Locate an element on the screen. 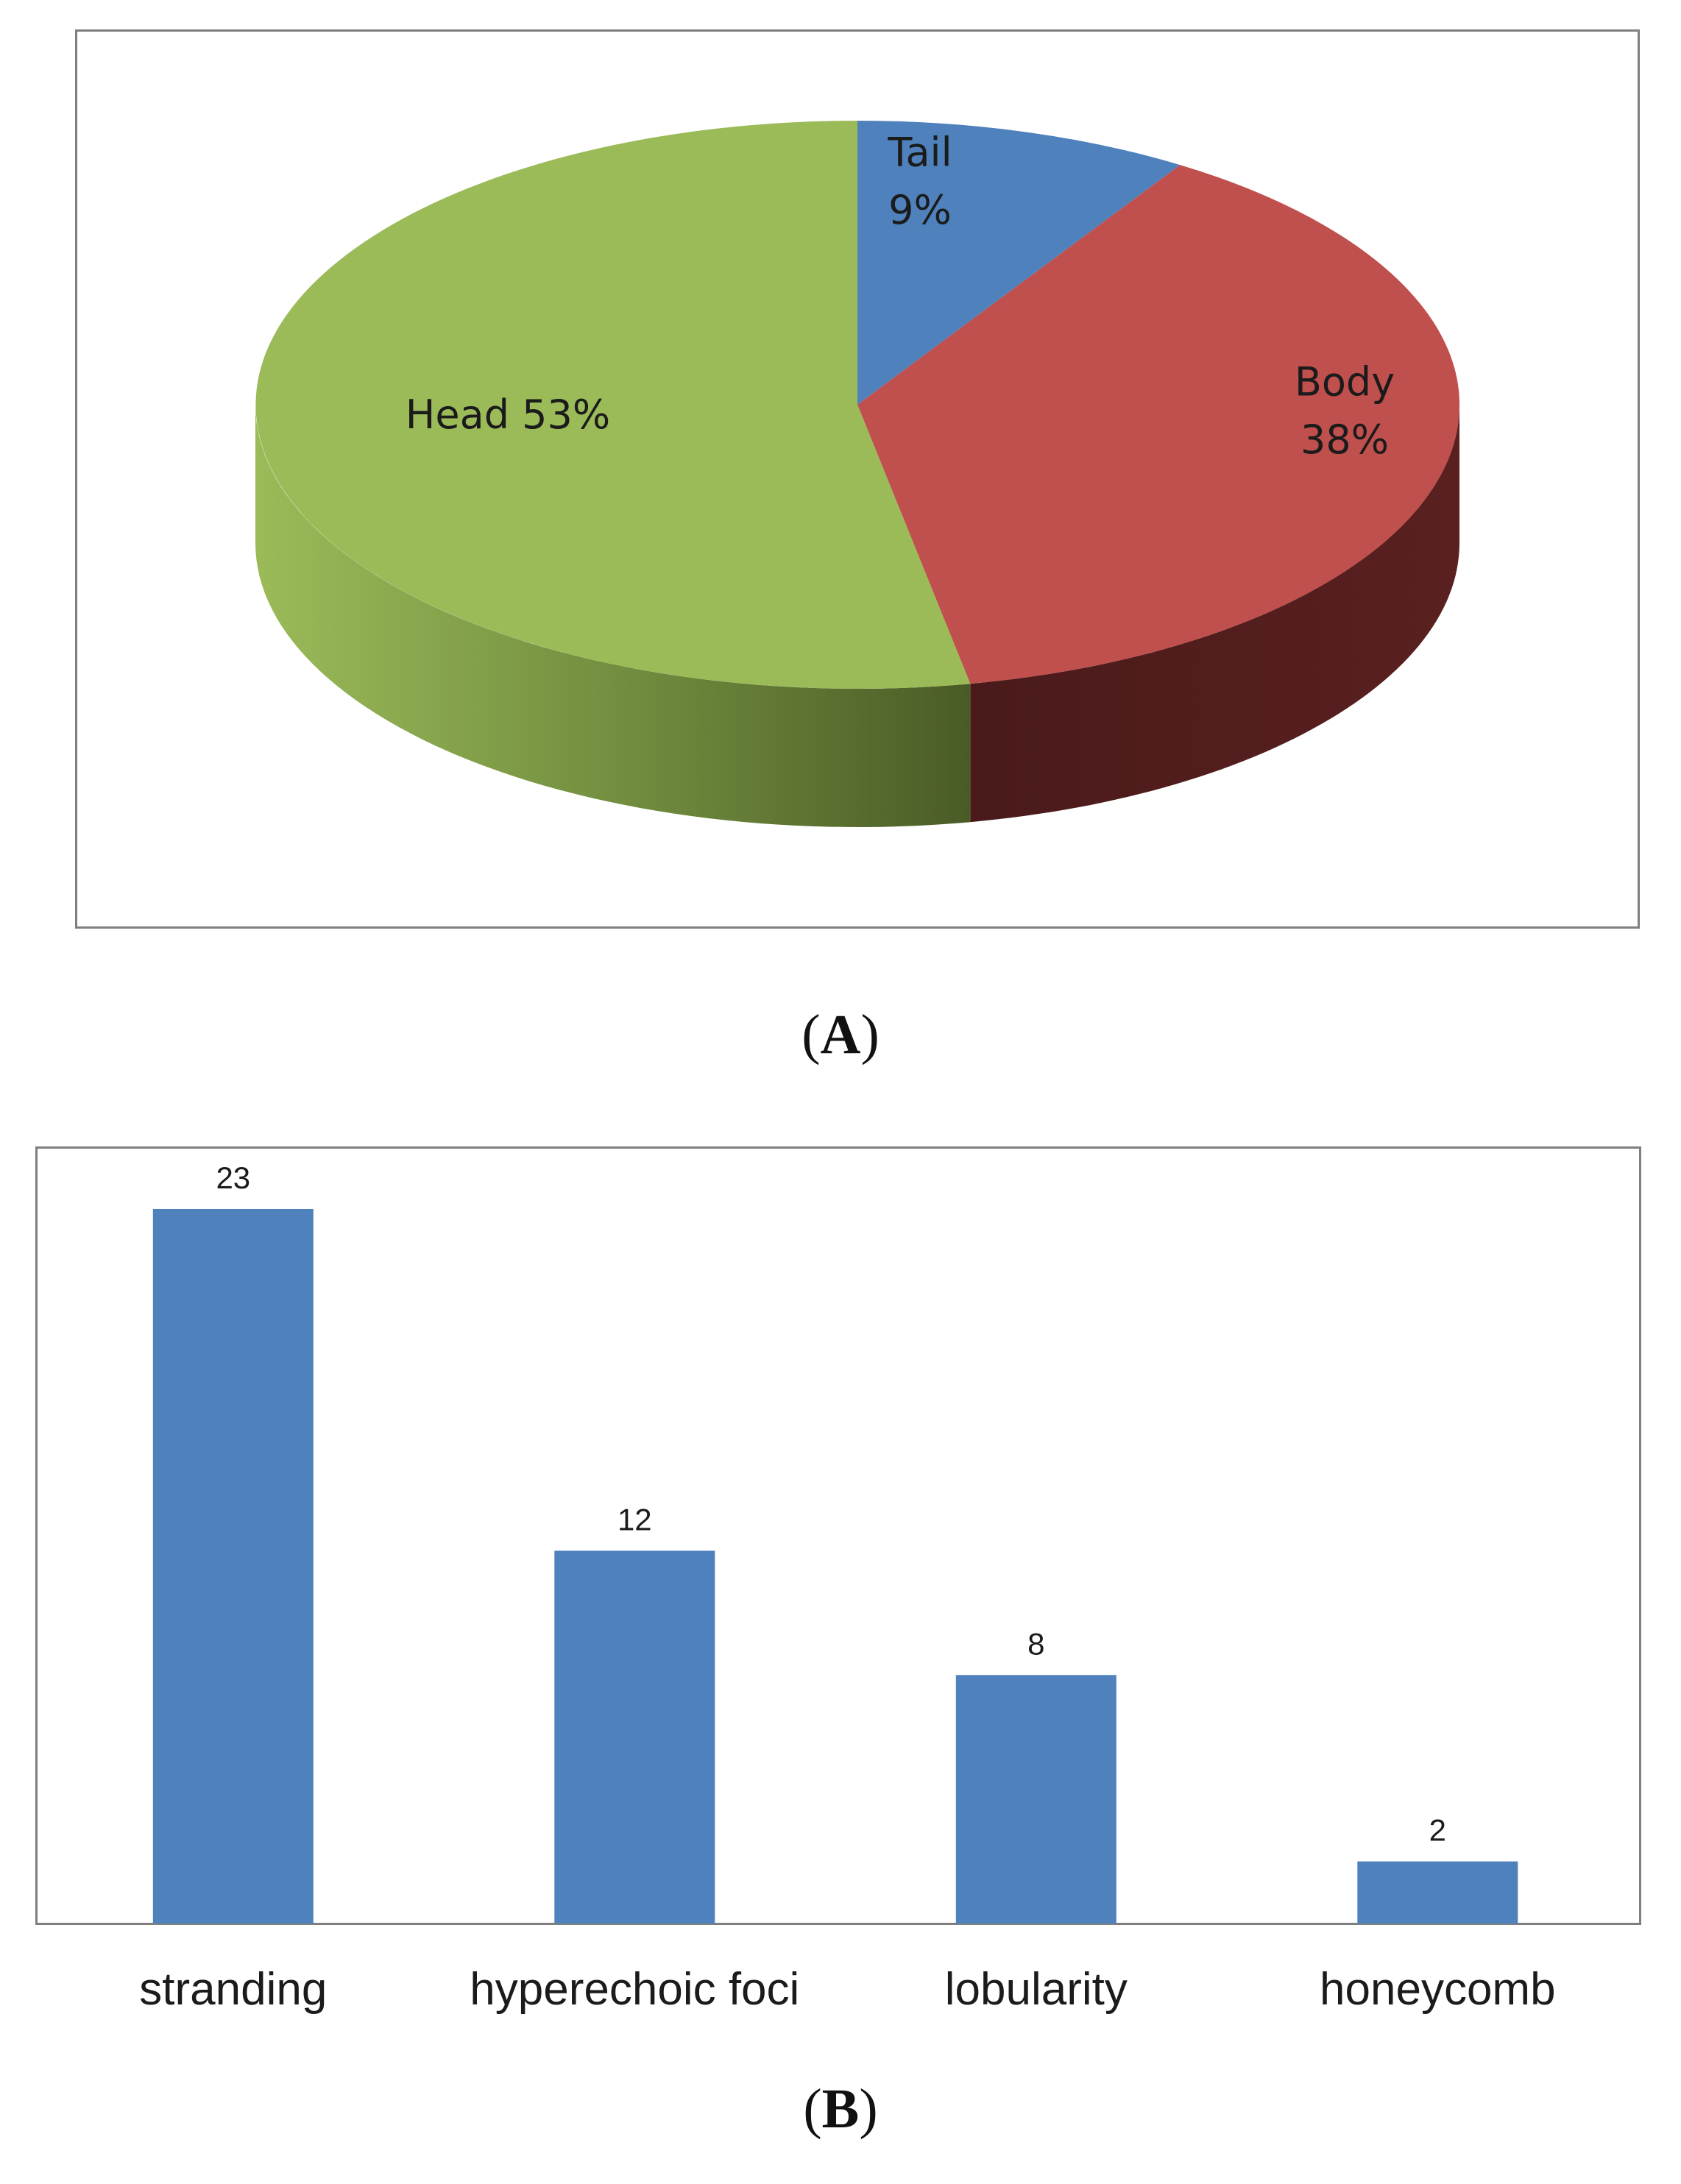  bar-value-label: 12 is located at coordinates (634, 1519).